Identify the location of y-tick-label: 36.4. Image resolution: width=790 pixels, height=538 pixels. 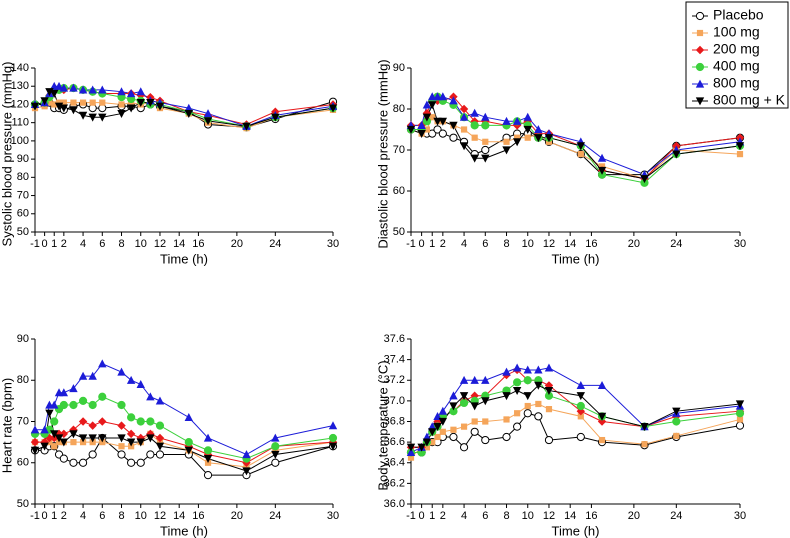
(394, 463).